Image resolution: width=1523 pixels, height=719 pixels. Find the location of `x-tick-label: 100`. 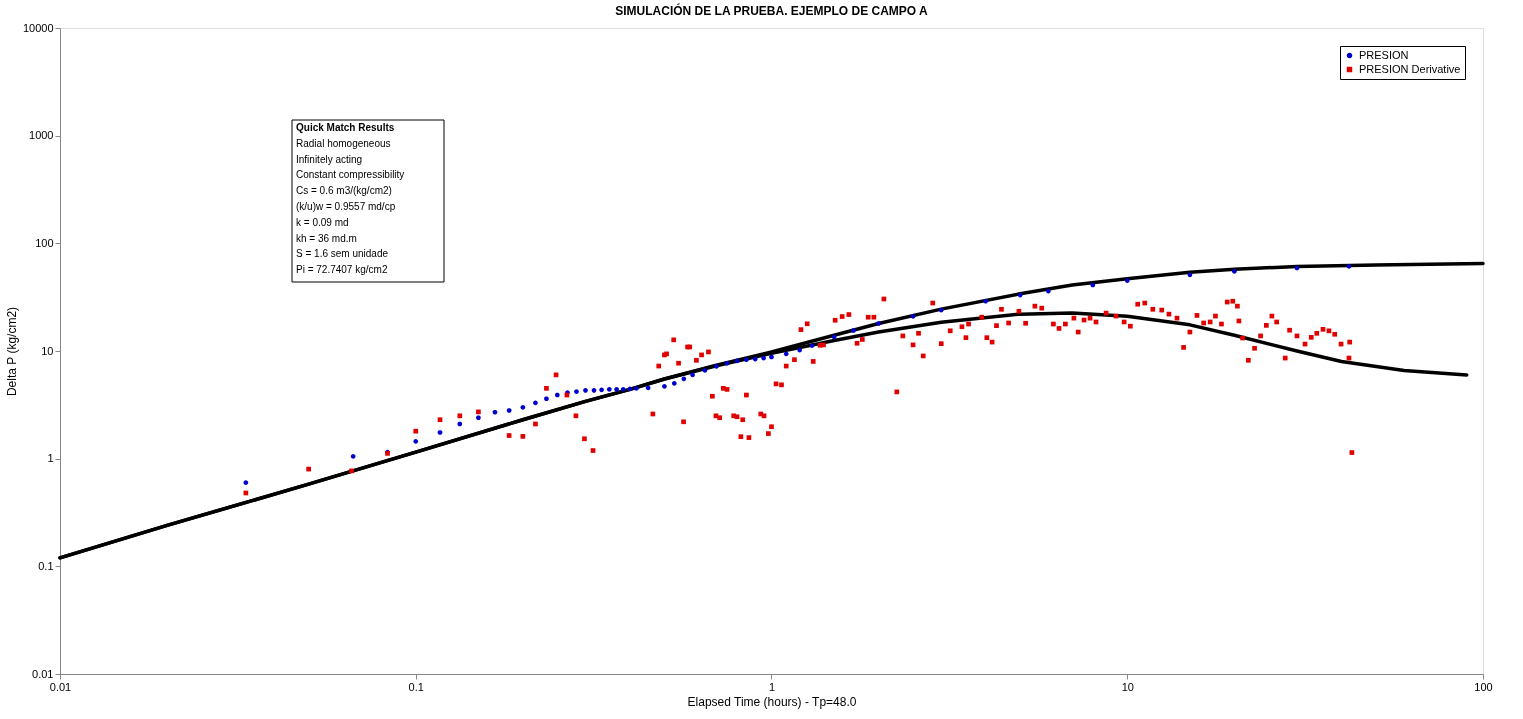

x-tick-label: 100 is located at coordinates (1483, 686).